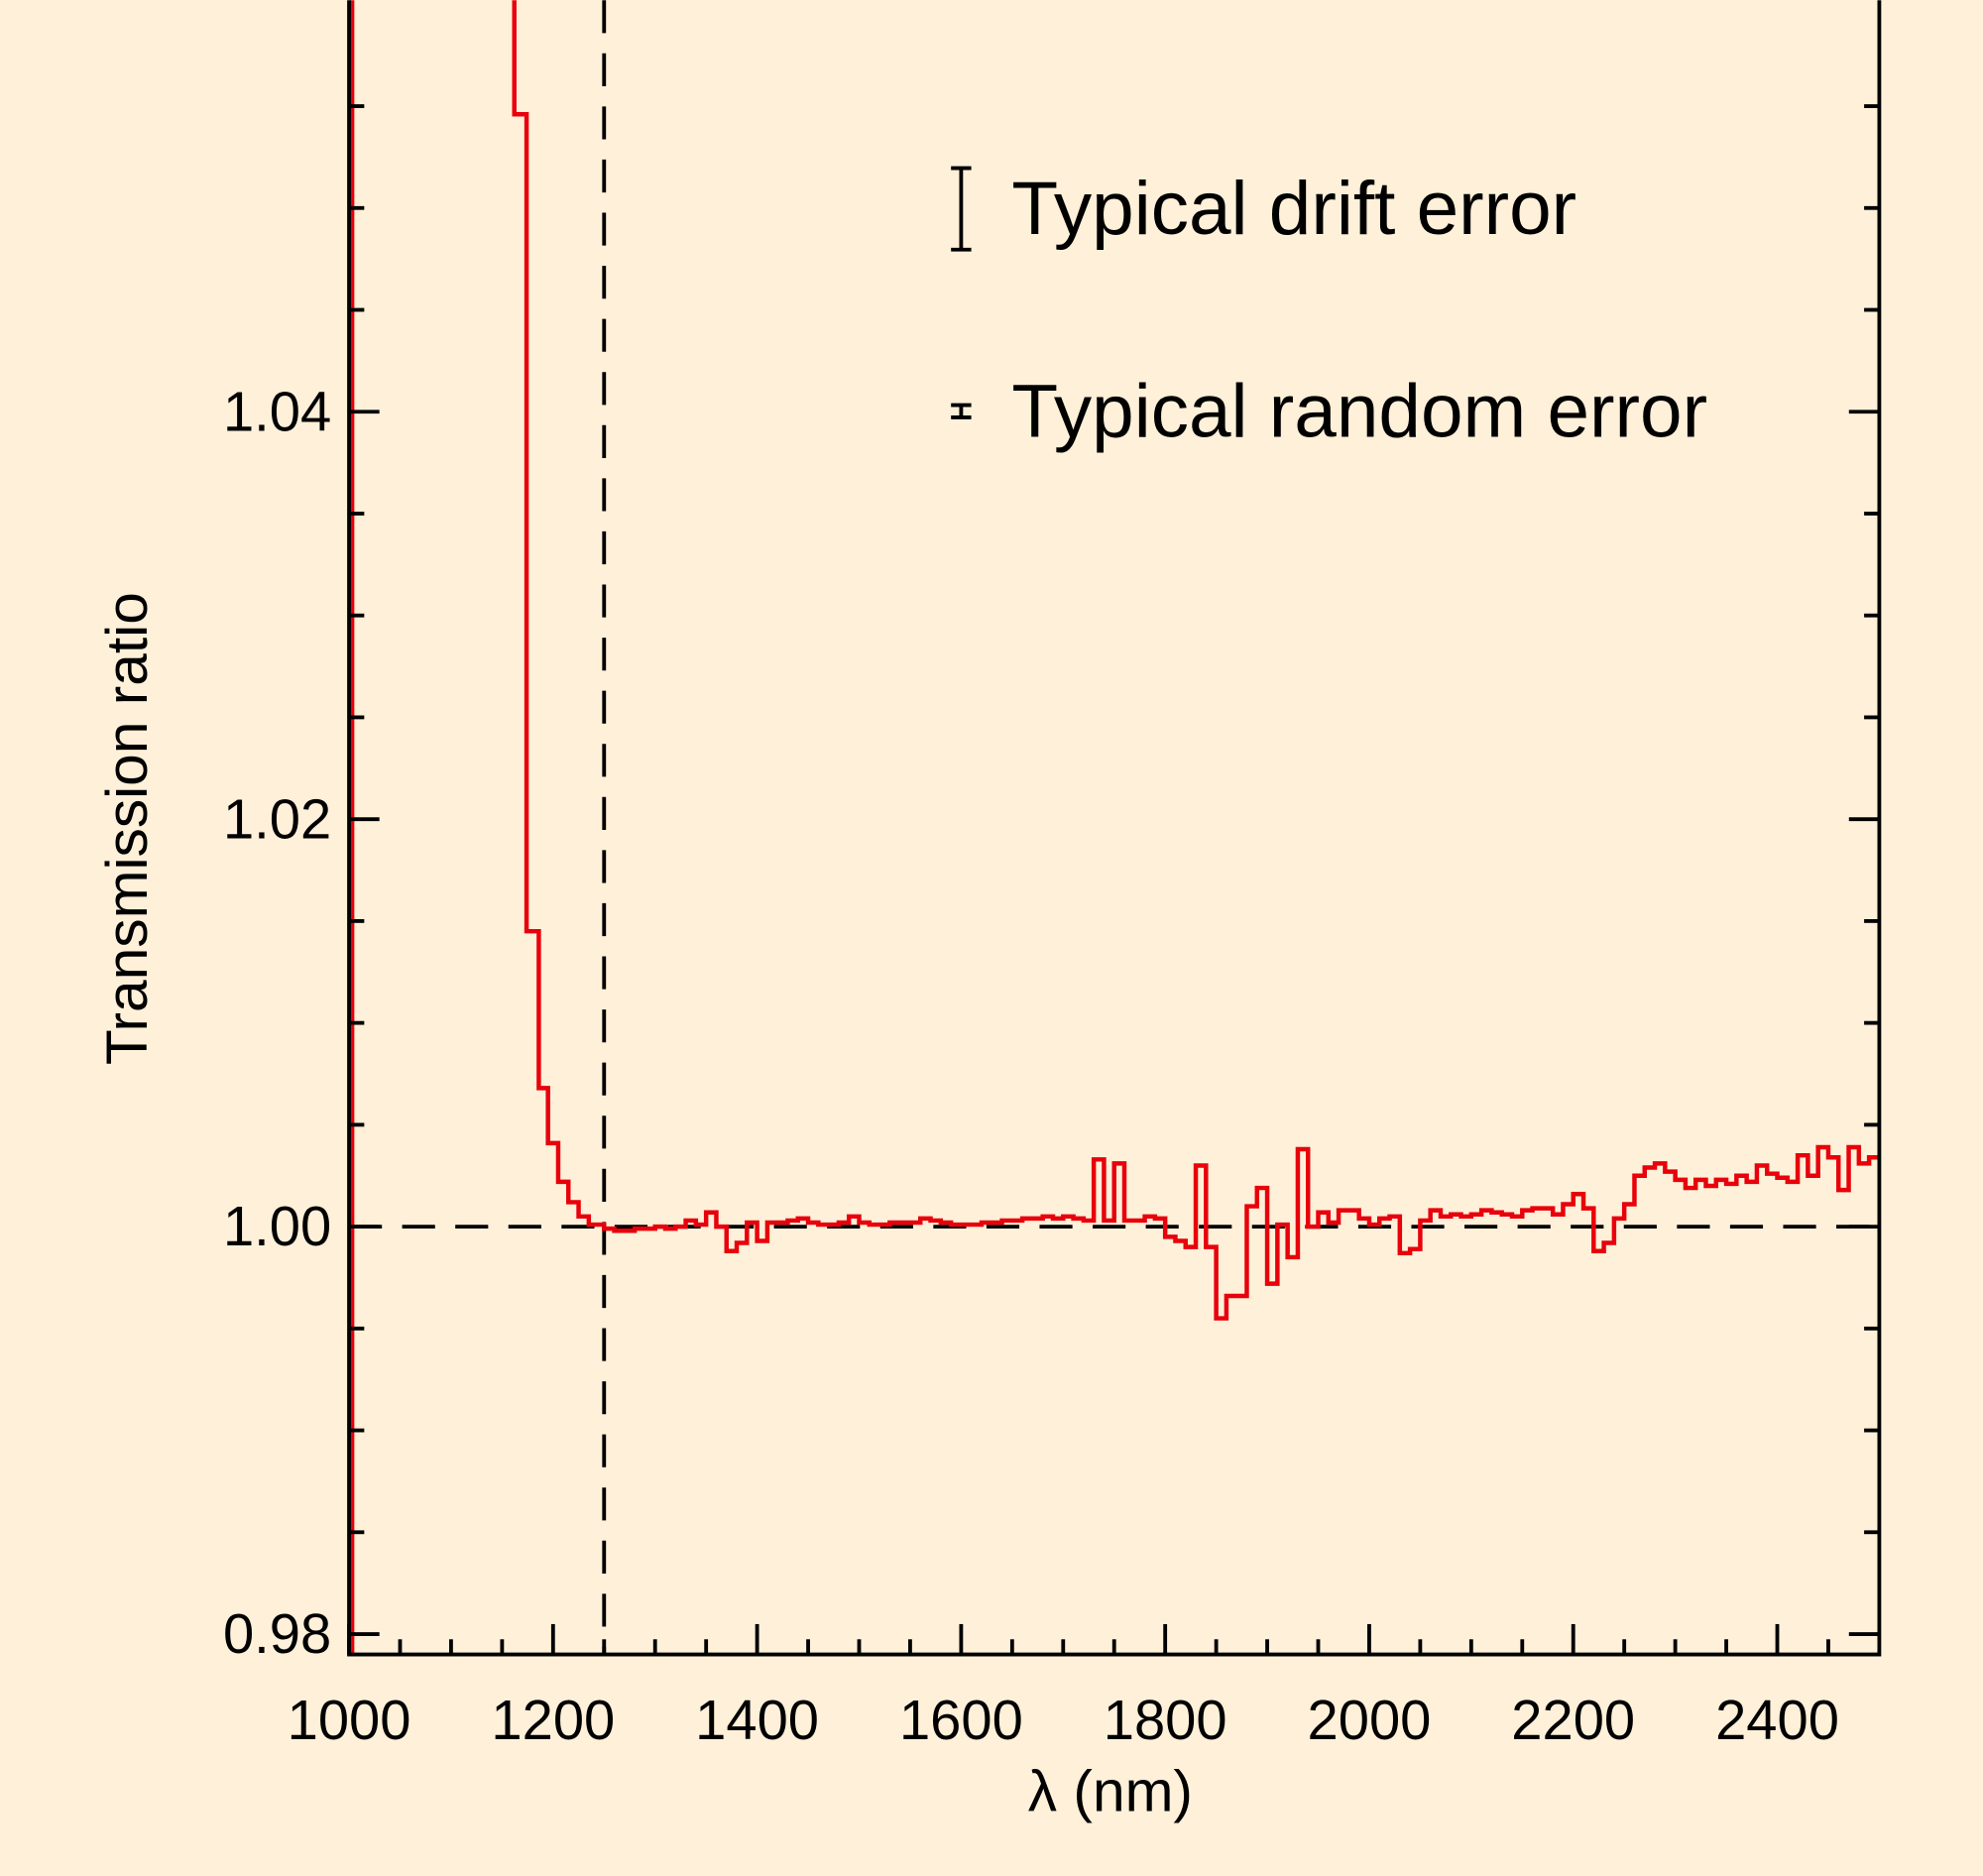  Describe the element at coordinates (277, 818) in the screenshot. I see `y-tick-label: 1.02` at that location.